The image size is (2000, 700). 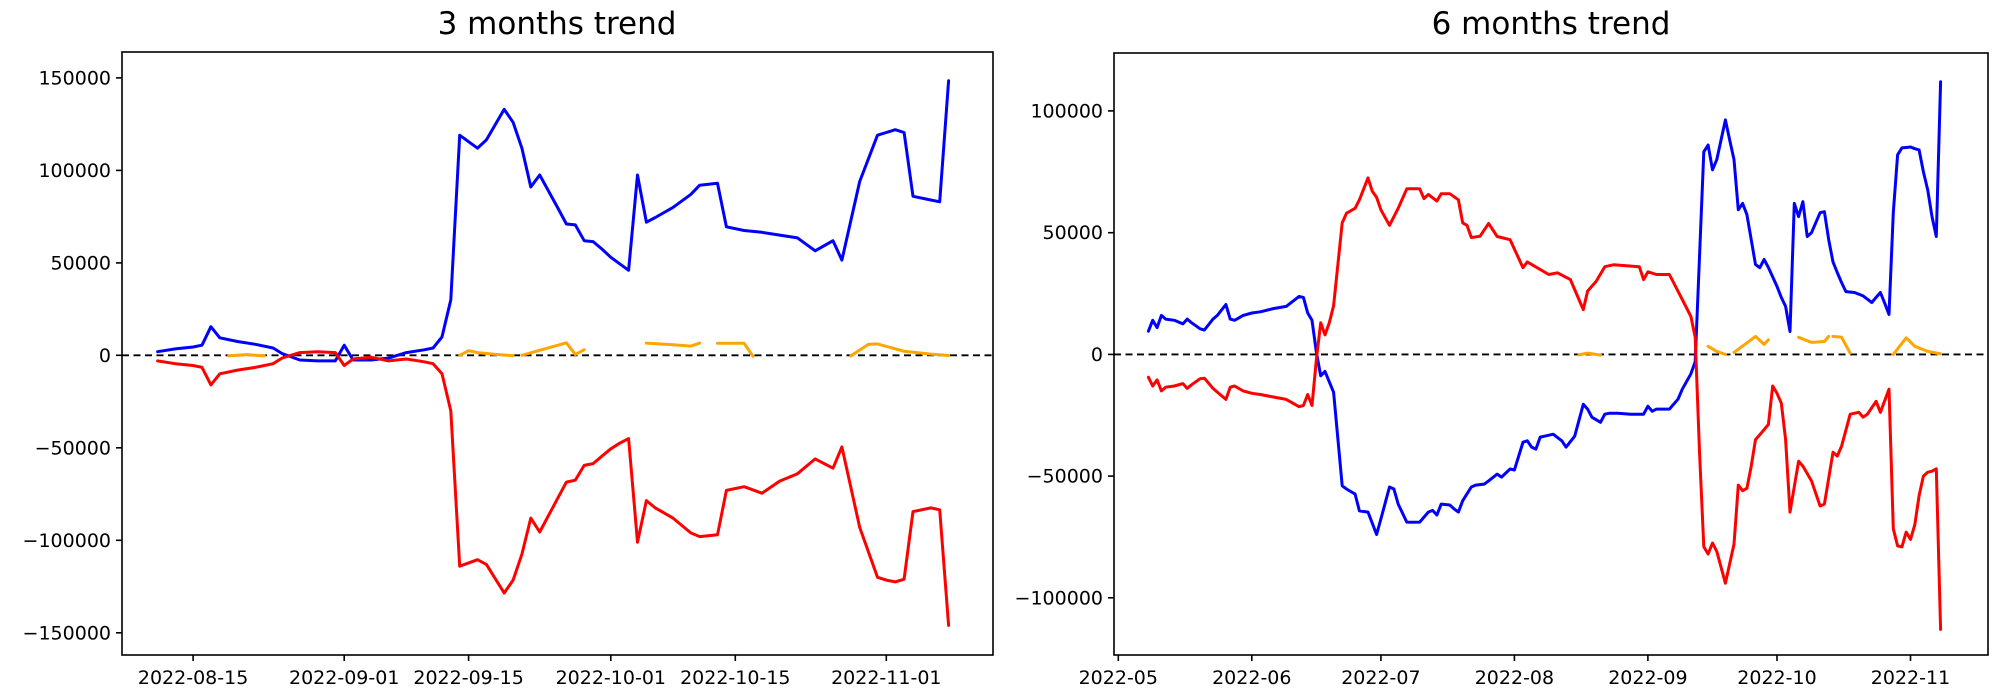 I want to click on three-months-y-tick-label: 100000, so click(x=74, y=171).